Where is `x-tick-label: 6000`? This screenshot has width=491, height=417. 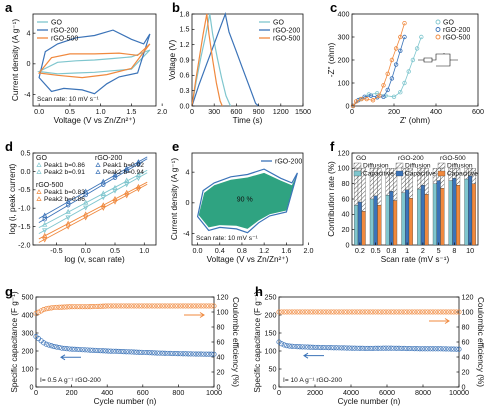
x-tick-label: 6000 is located at coordinates (387, 392).